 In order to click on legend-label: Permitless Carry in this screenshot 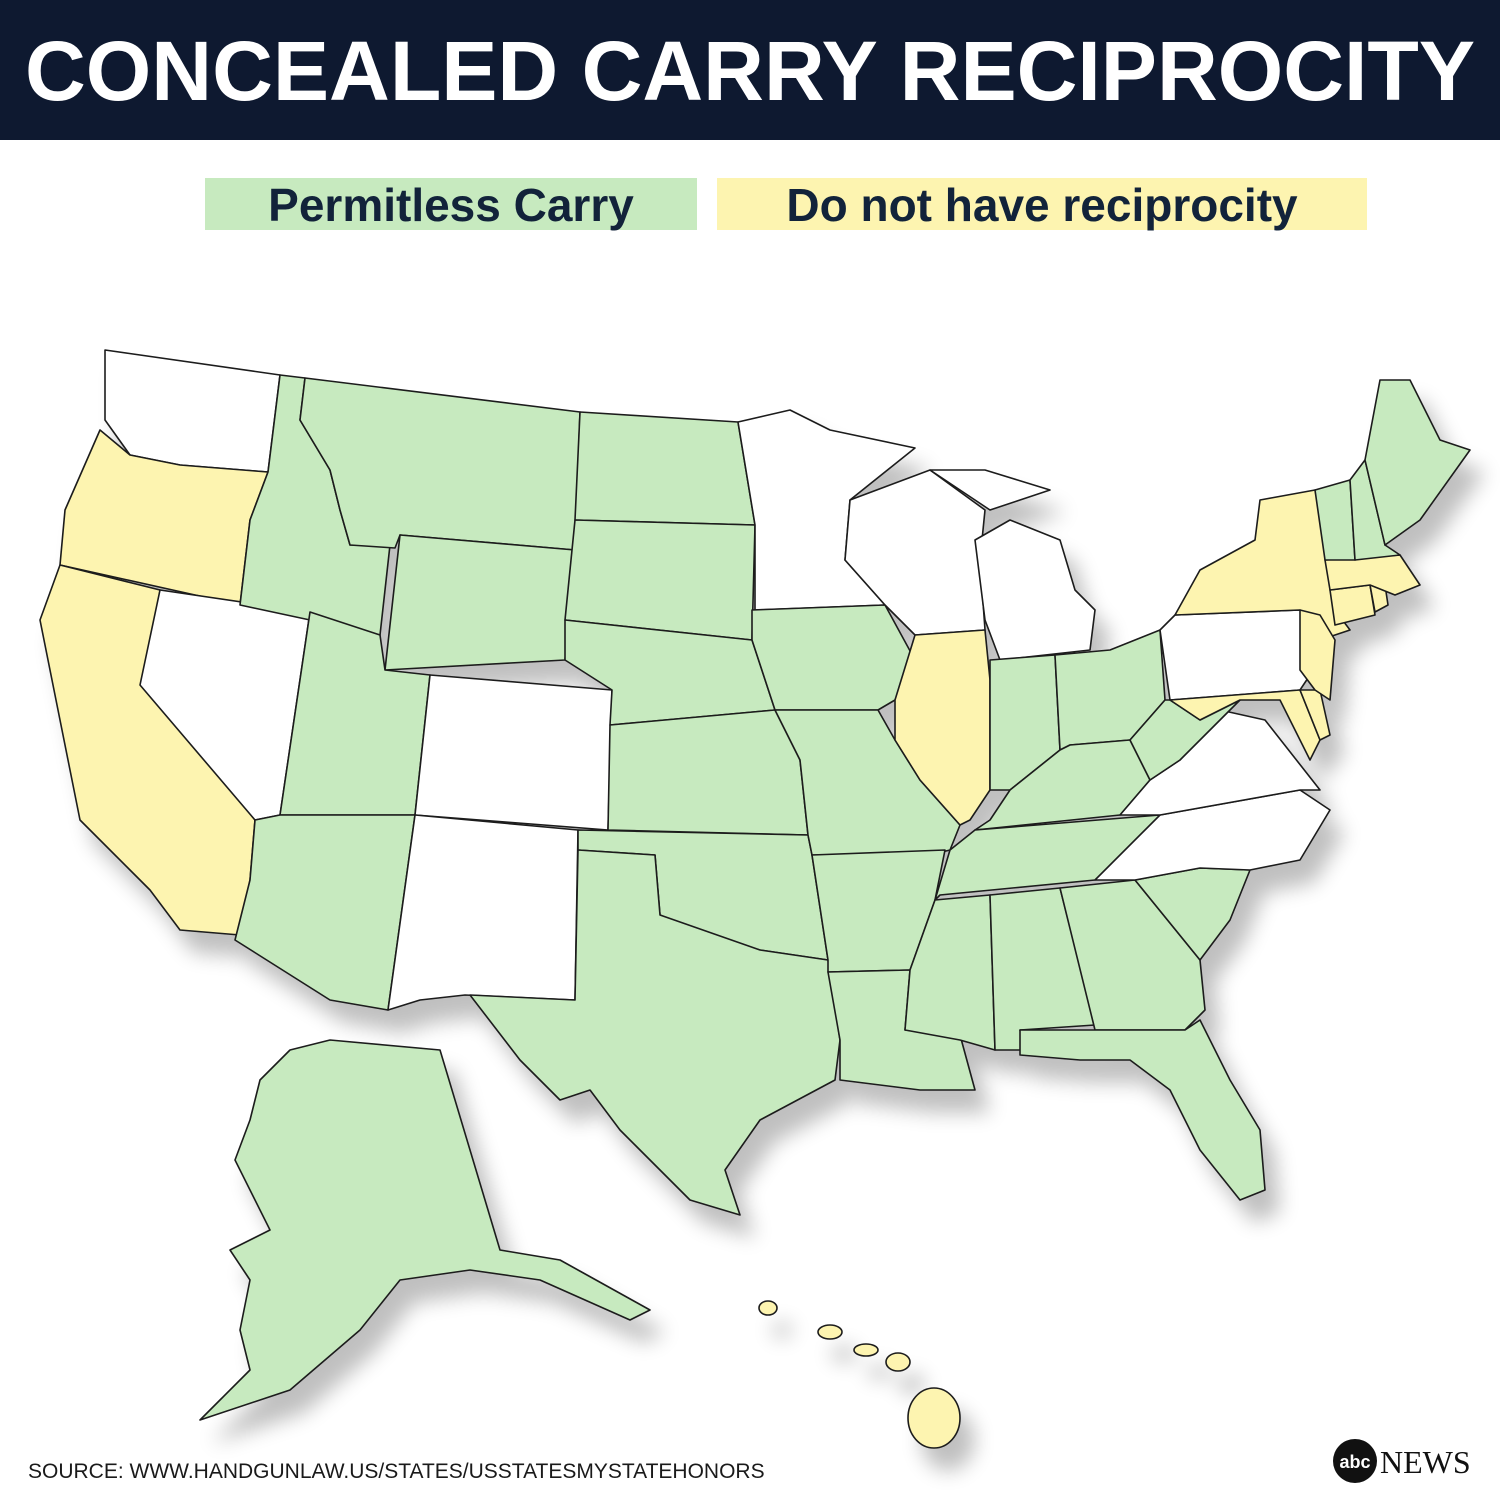, I will do `click(451, 205)`.